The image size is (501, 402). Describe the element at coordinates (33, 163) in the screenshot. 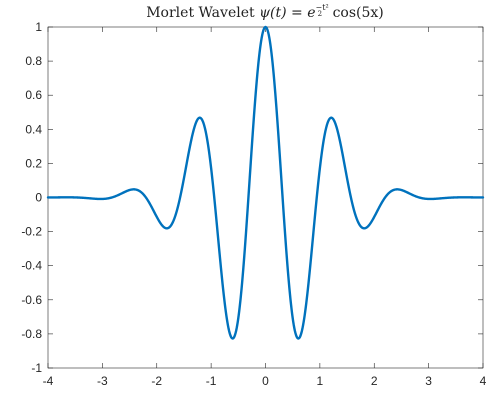

I see `y-tick-label: 0.2` at that location.